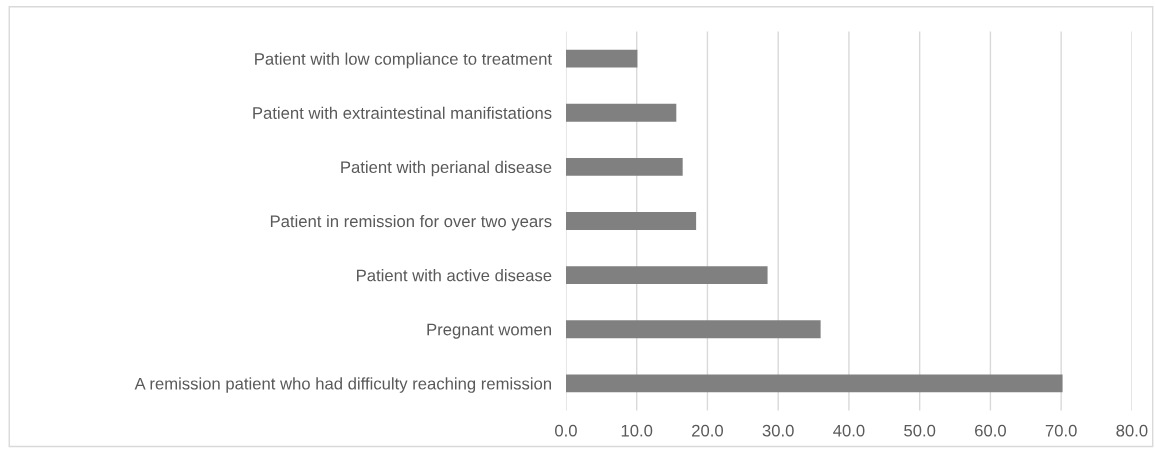  I want to click on x-tick-label: 70.0, so click(1061, 430).